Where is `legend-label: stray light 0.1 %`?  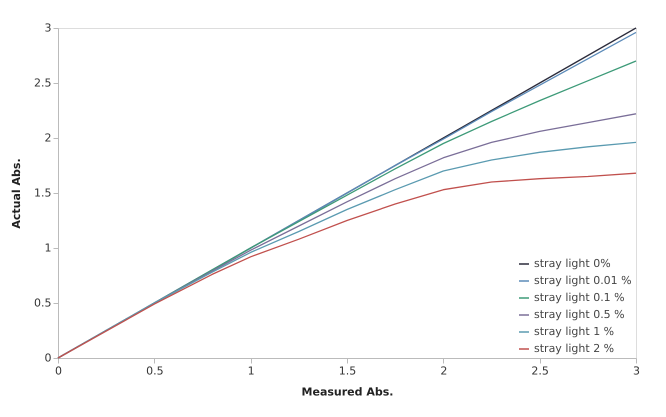
legend-label: stray light 0.1 % is located at coordinates (579, 297).